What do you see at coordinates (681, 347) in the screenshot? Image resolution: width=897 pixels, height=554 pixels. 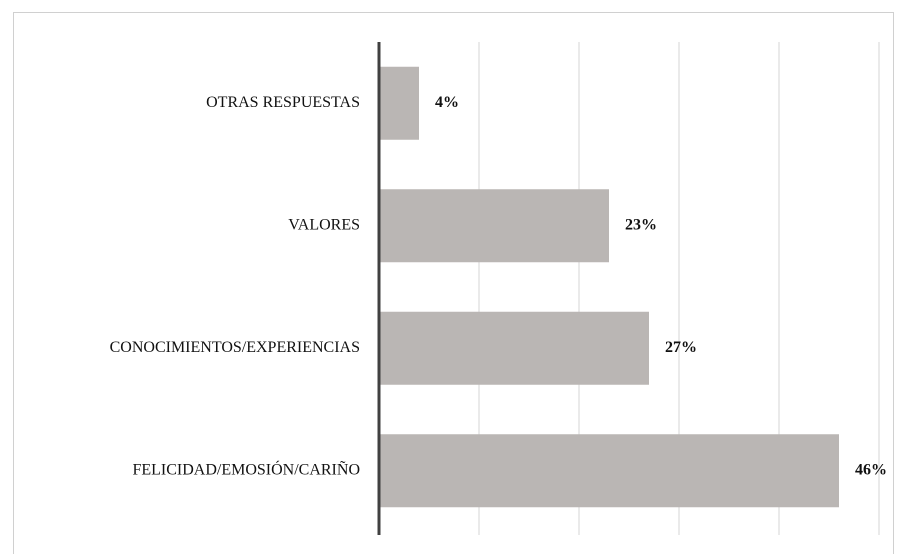 I see `data-label: 27%` at bounding box center [681, 347].